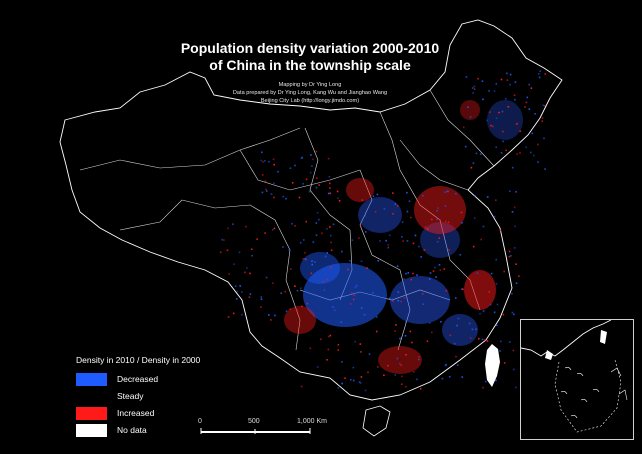  Describe the element at coordinates (200, 421) in the screenshot. I see `scale-tick-label: 0` at that location.